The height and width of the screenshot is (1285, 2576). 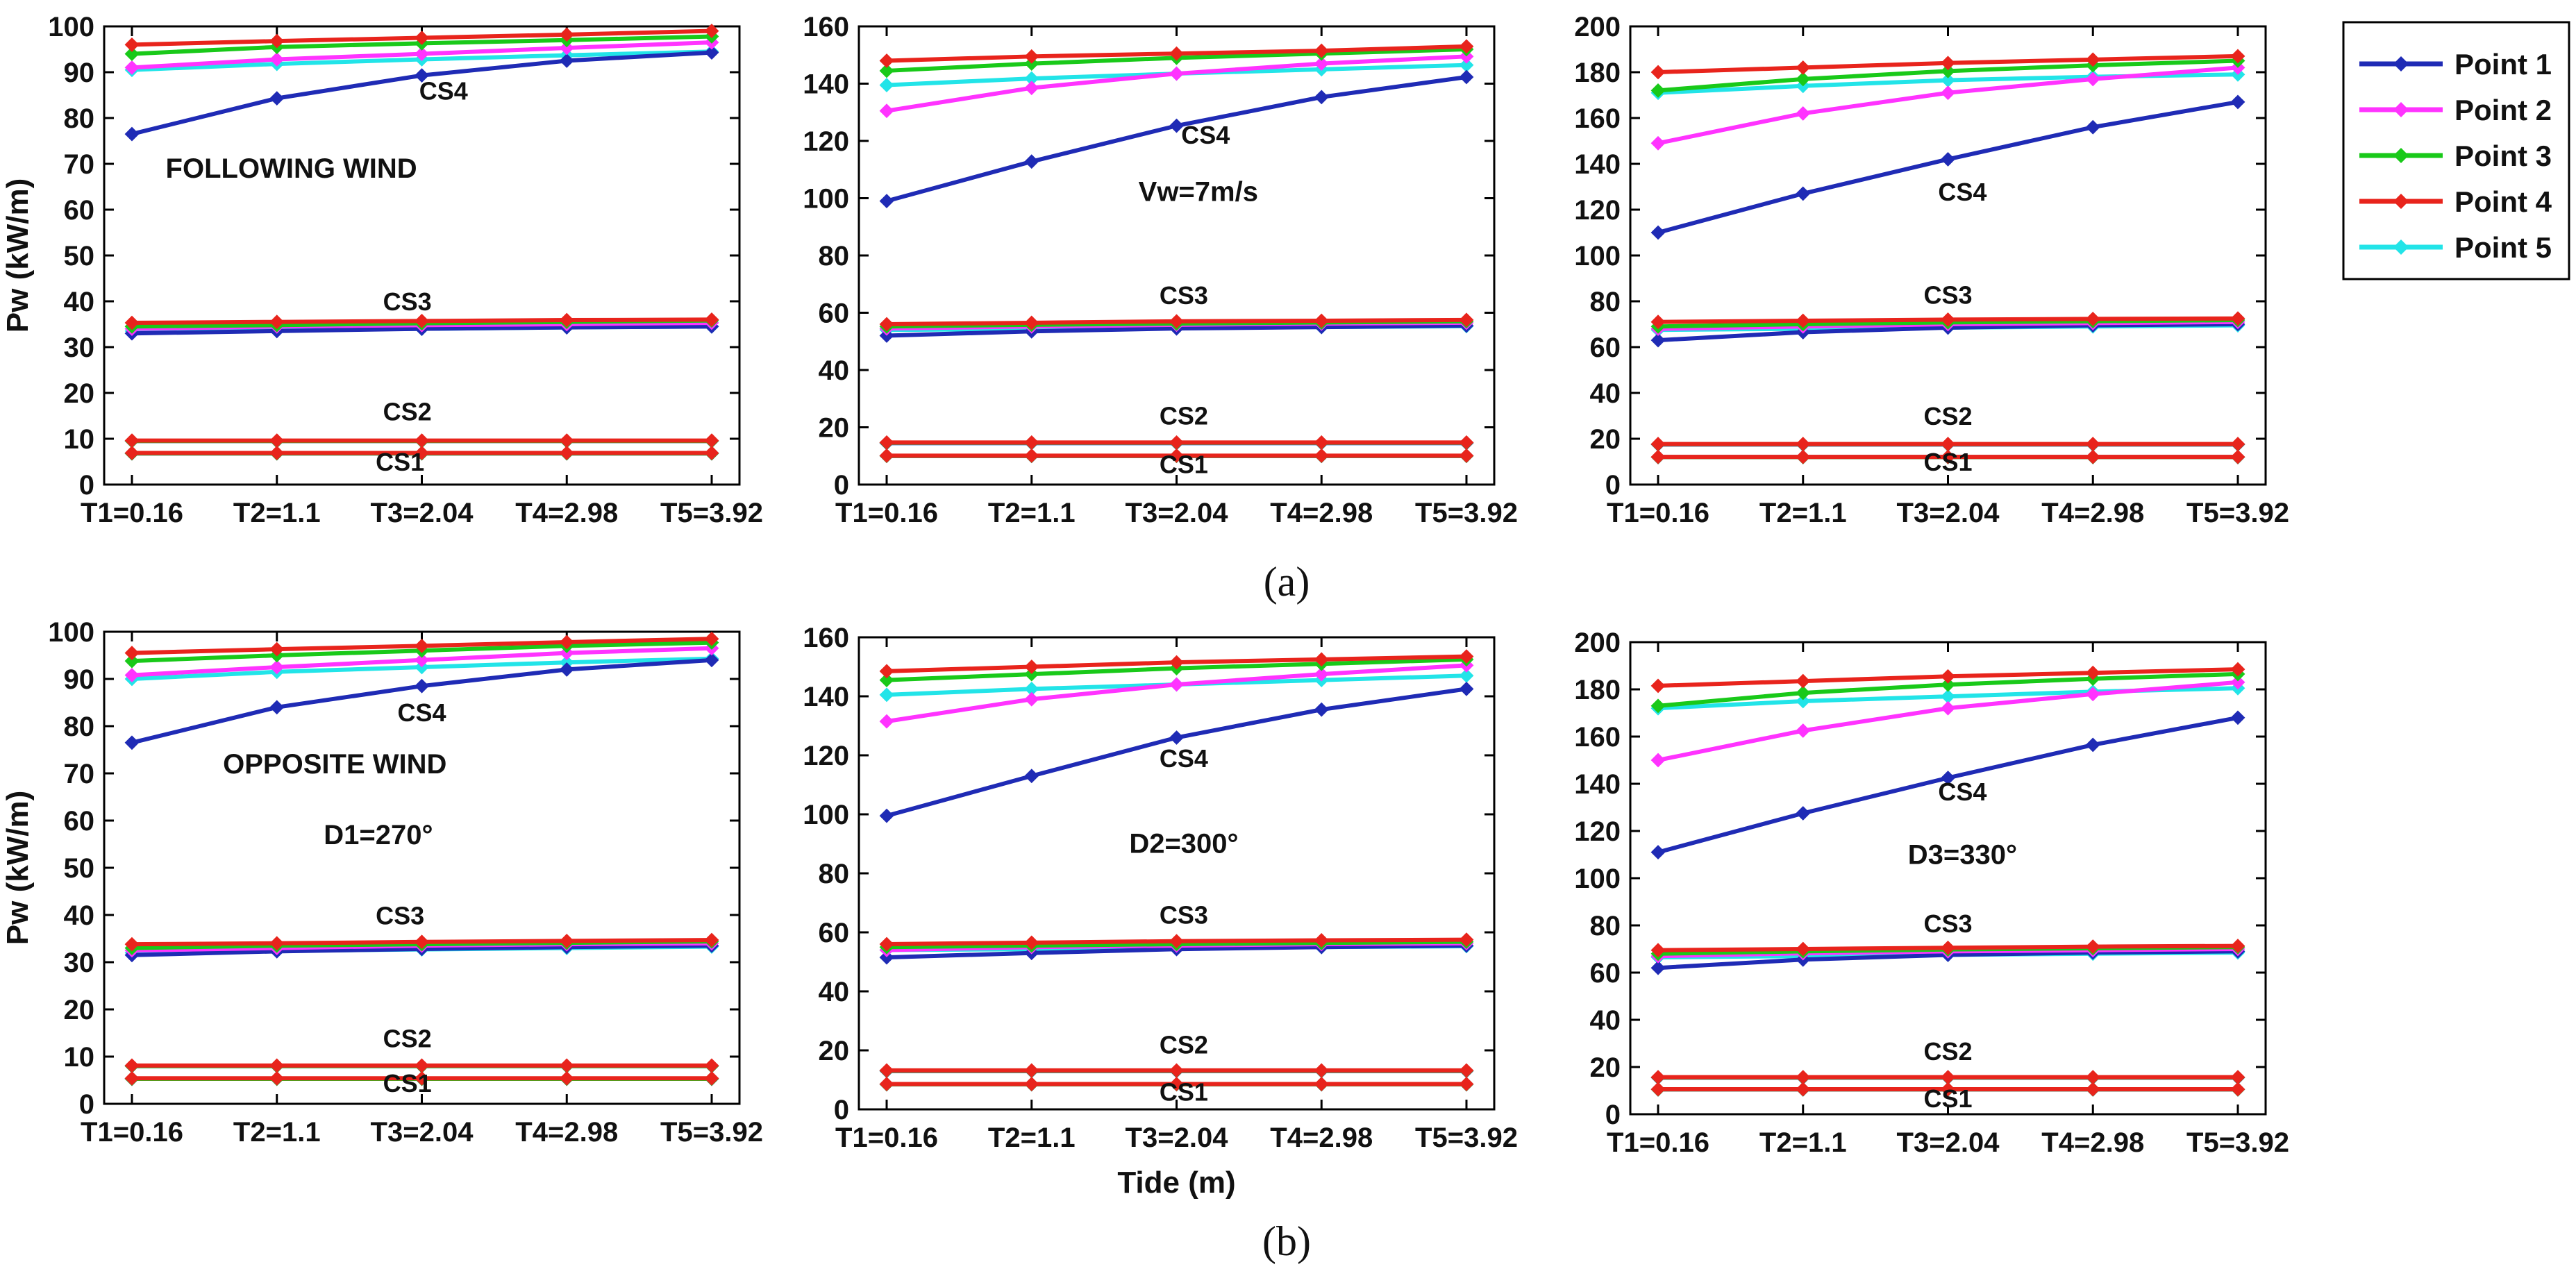 I want to click on legend-label: Point 4, so click(x=2503, y=202).